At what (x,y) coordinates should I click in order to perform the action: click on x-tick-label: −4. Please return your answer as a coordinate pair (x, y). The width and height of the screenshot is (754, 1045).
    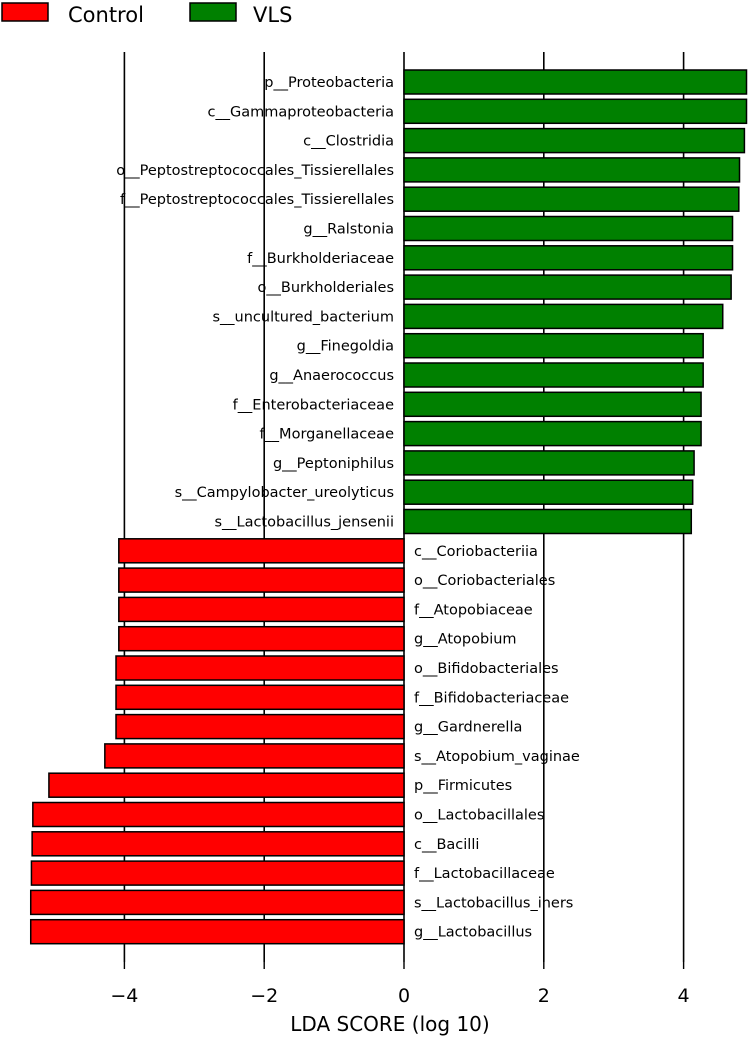
    Looking at the image, I should click on (124, 996).